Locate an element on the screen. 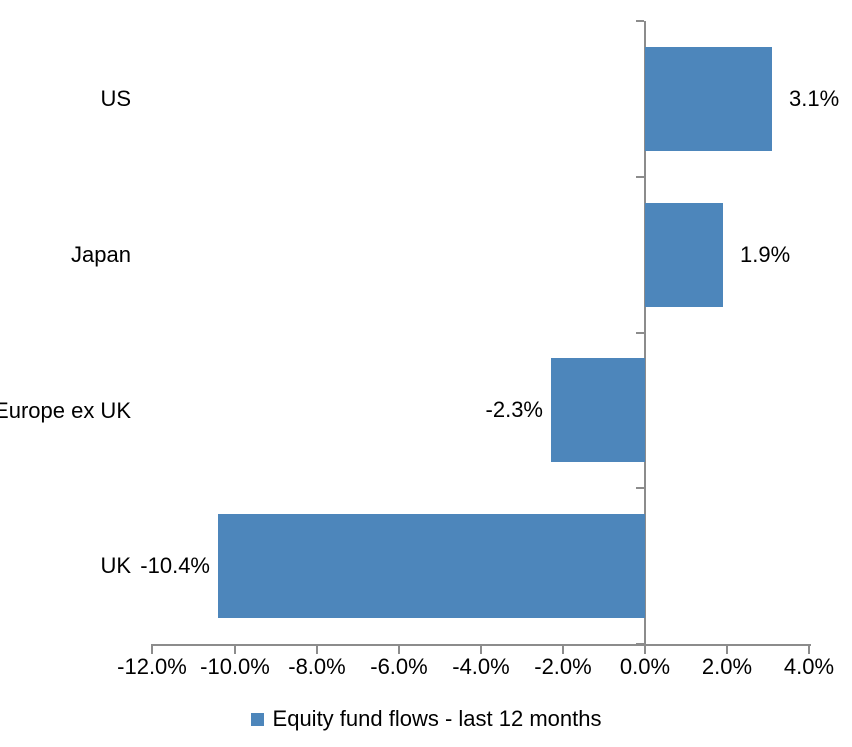 The width and height of the screenshot is (852, 747). category-label-japan: Japan is located at coordinates (101, 254).